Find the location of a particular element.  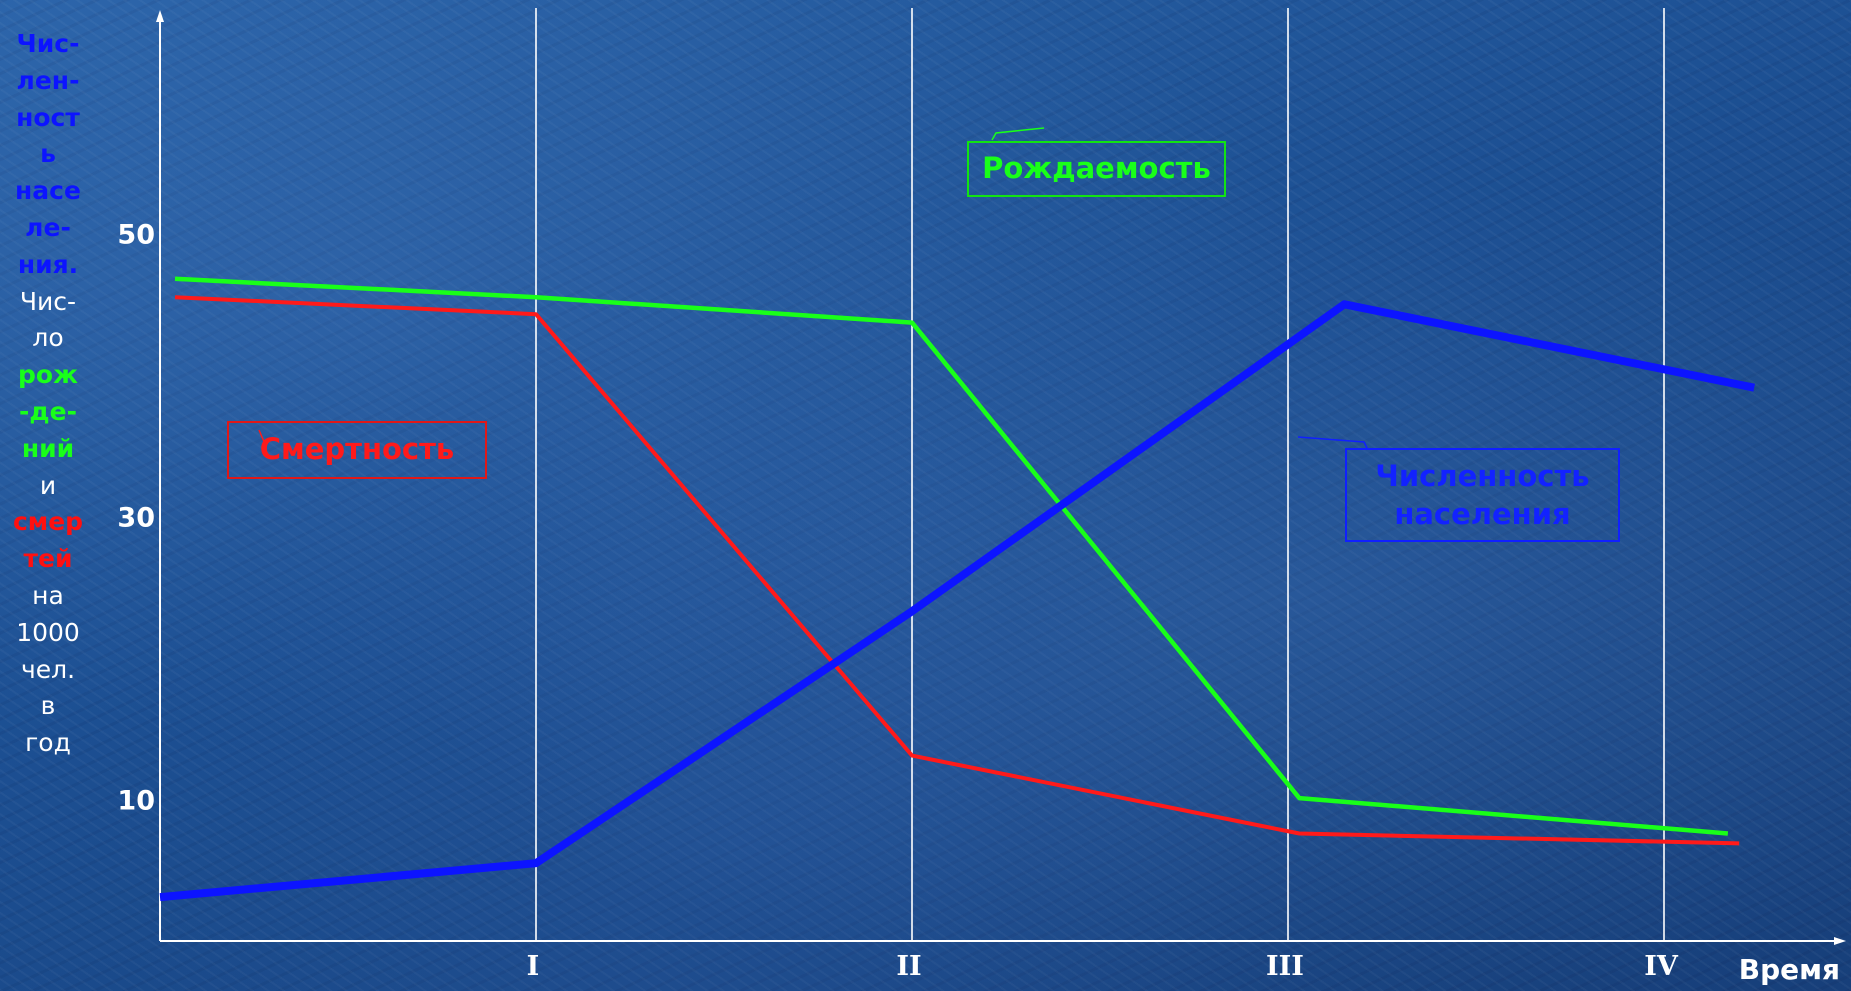

y-axis-label-part-3: ь is located at coordinates (48, 154).